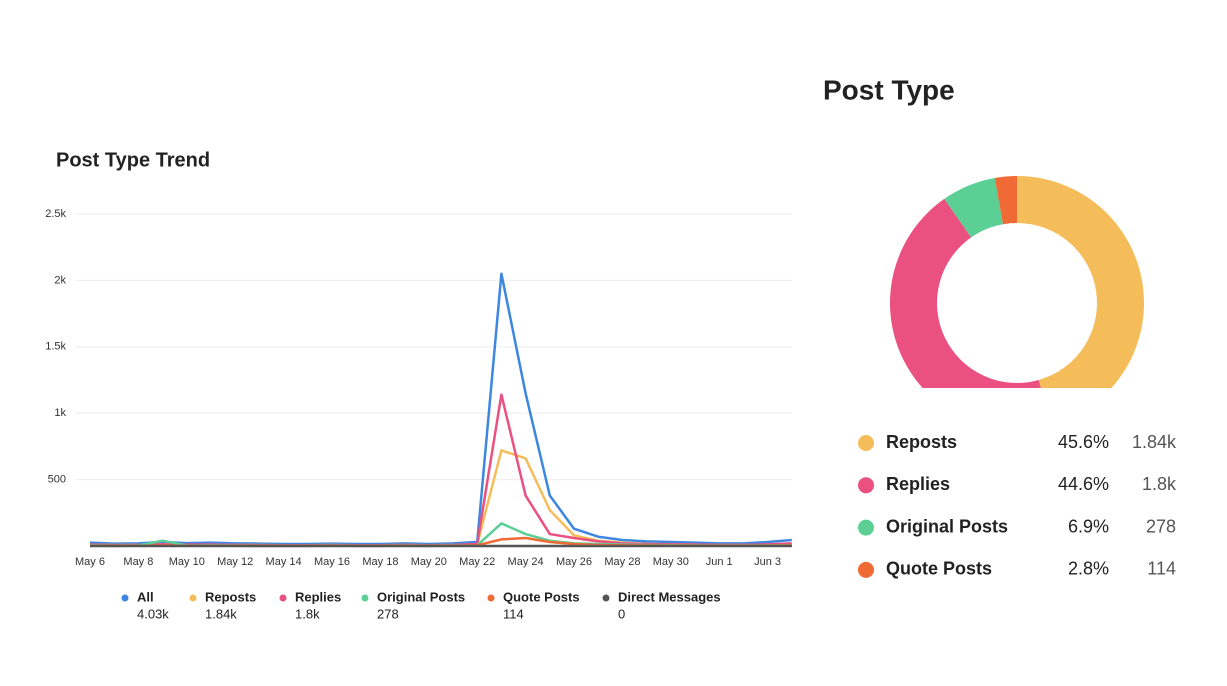 The width and height of the screenshot is (1227, 686). What do you see at coordinates (1083, 442) in the screenshot?
I see `legend-percent: 45.6%` at bounding box center [1083, 442].